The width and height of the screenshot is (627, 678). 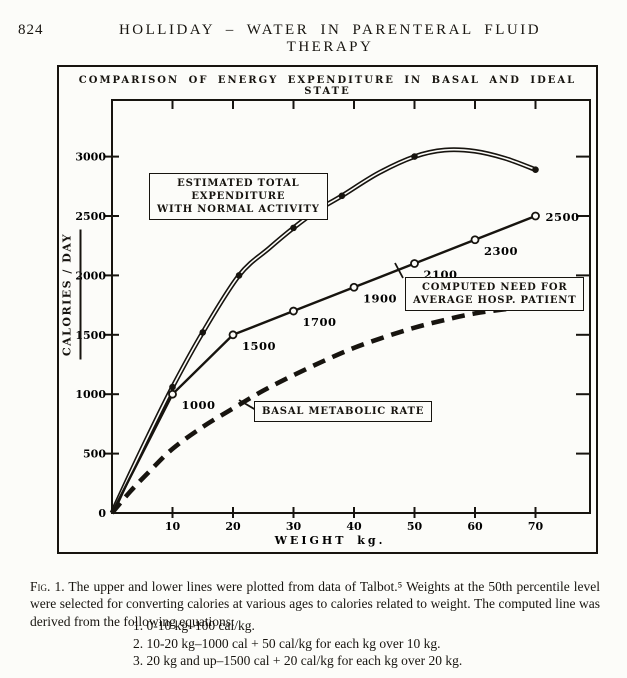 What do you see at coordinates (536, 526) in the screenshot?
I see `svg-text: 70` at bounding box center [536, 526].